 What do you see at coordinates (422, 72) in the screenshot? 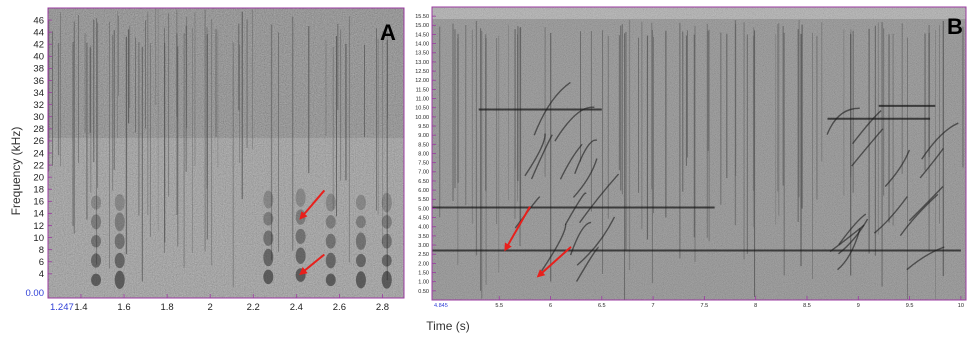
I see `y-tick-label: 12.50` at bounding box center [422, 72].